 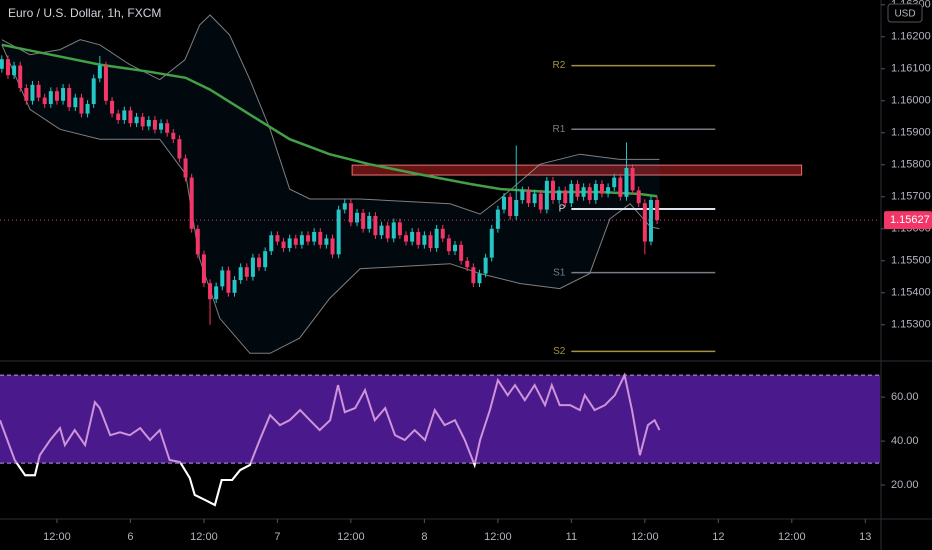 I want to click on y-tick-label: 1.15700, so click(x=911, y=197).